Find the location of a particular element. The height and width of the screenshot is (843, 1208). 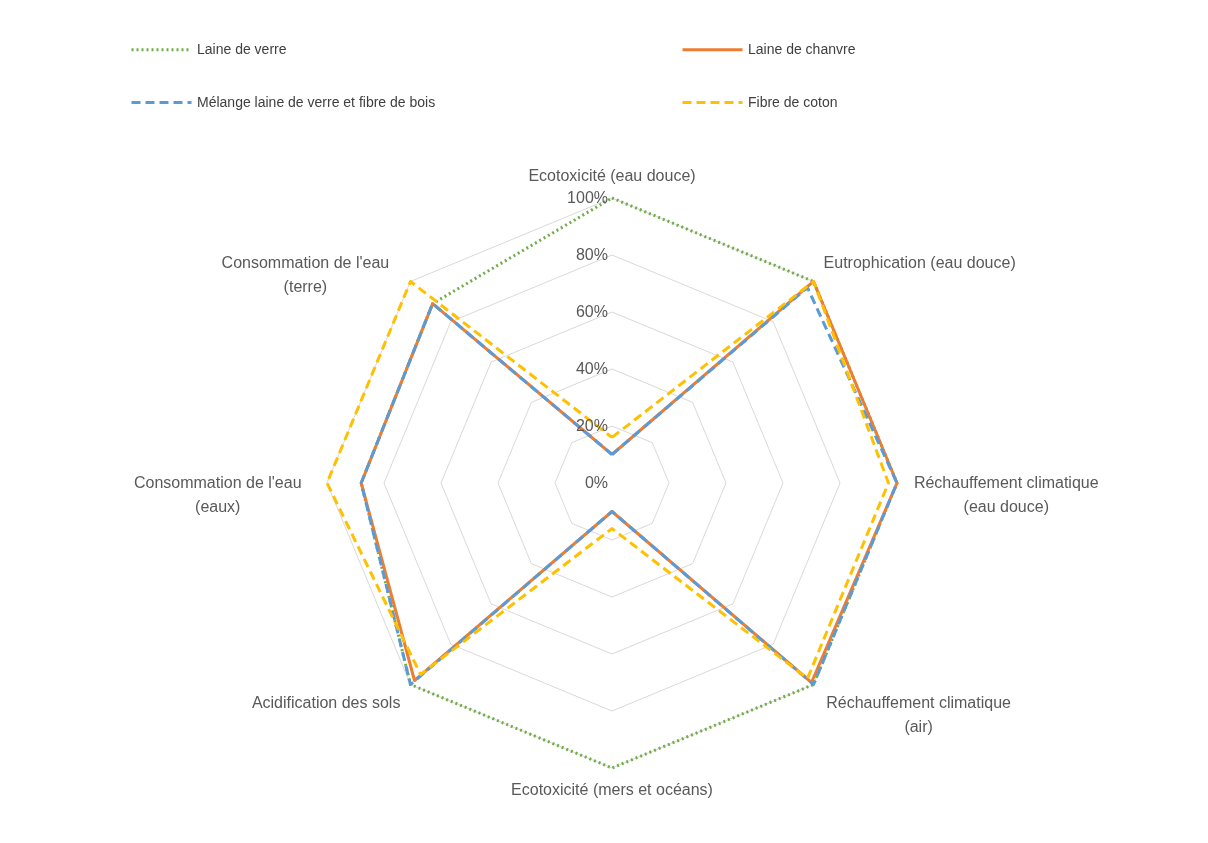

legend-label: Laine de verre is located at coordinates (242, 48).